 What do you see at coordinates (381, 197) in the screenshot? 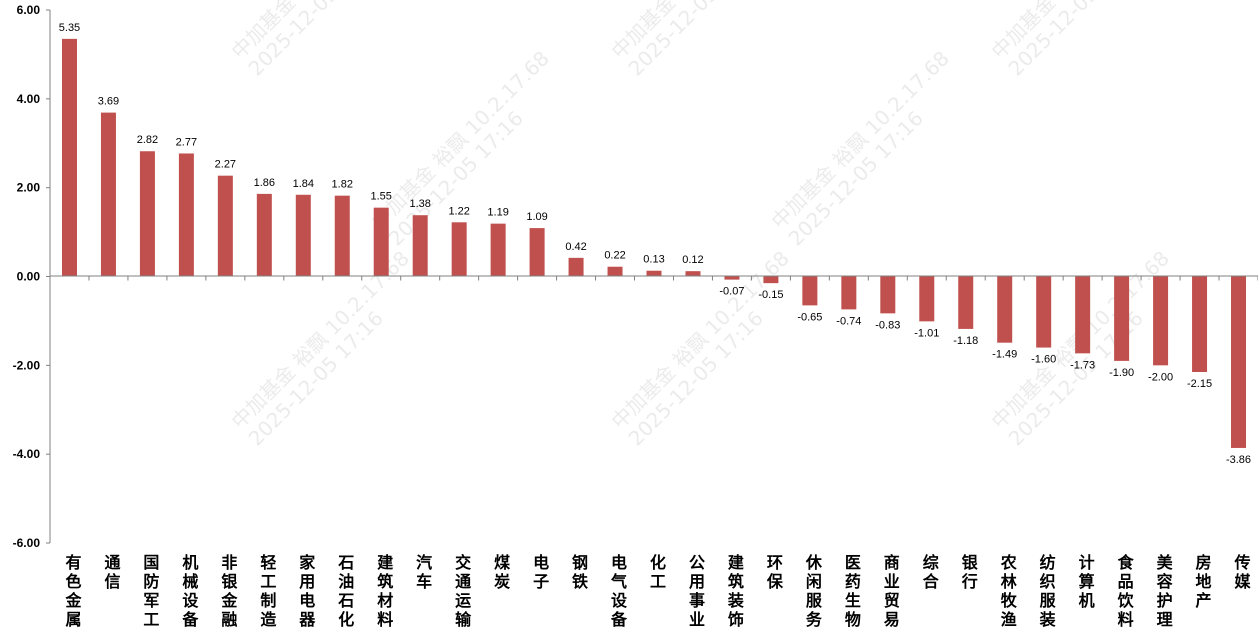
I see `data-label: 1.55` at bounding box center [381, 197].